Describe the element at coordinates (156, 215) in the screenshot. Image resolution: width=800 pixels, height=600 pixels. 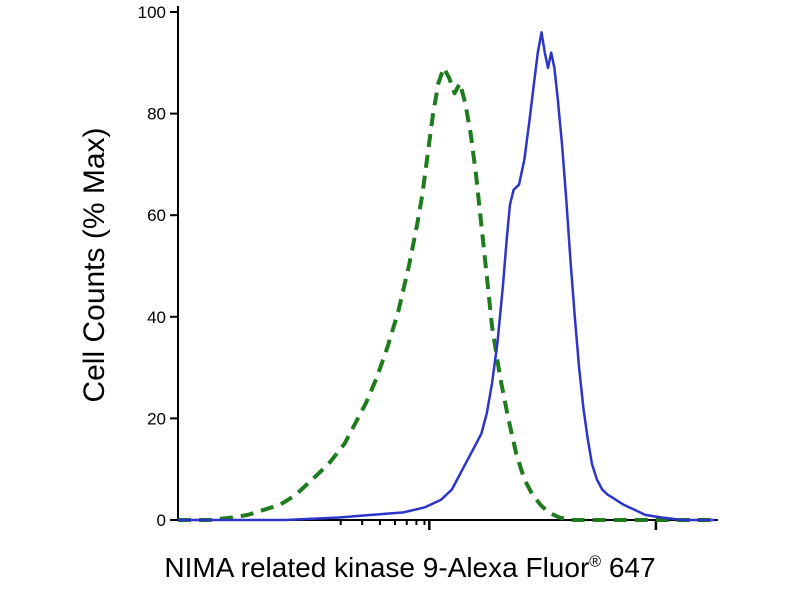
I see `y-tick-label: 60` at that location.